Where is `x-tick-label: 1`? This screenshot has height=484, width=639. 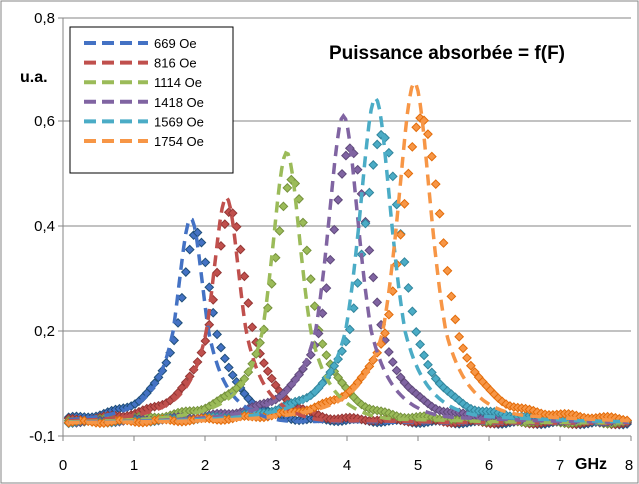
x-tick-label: 1 is located at coordinates (134, 465).